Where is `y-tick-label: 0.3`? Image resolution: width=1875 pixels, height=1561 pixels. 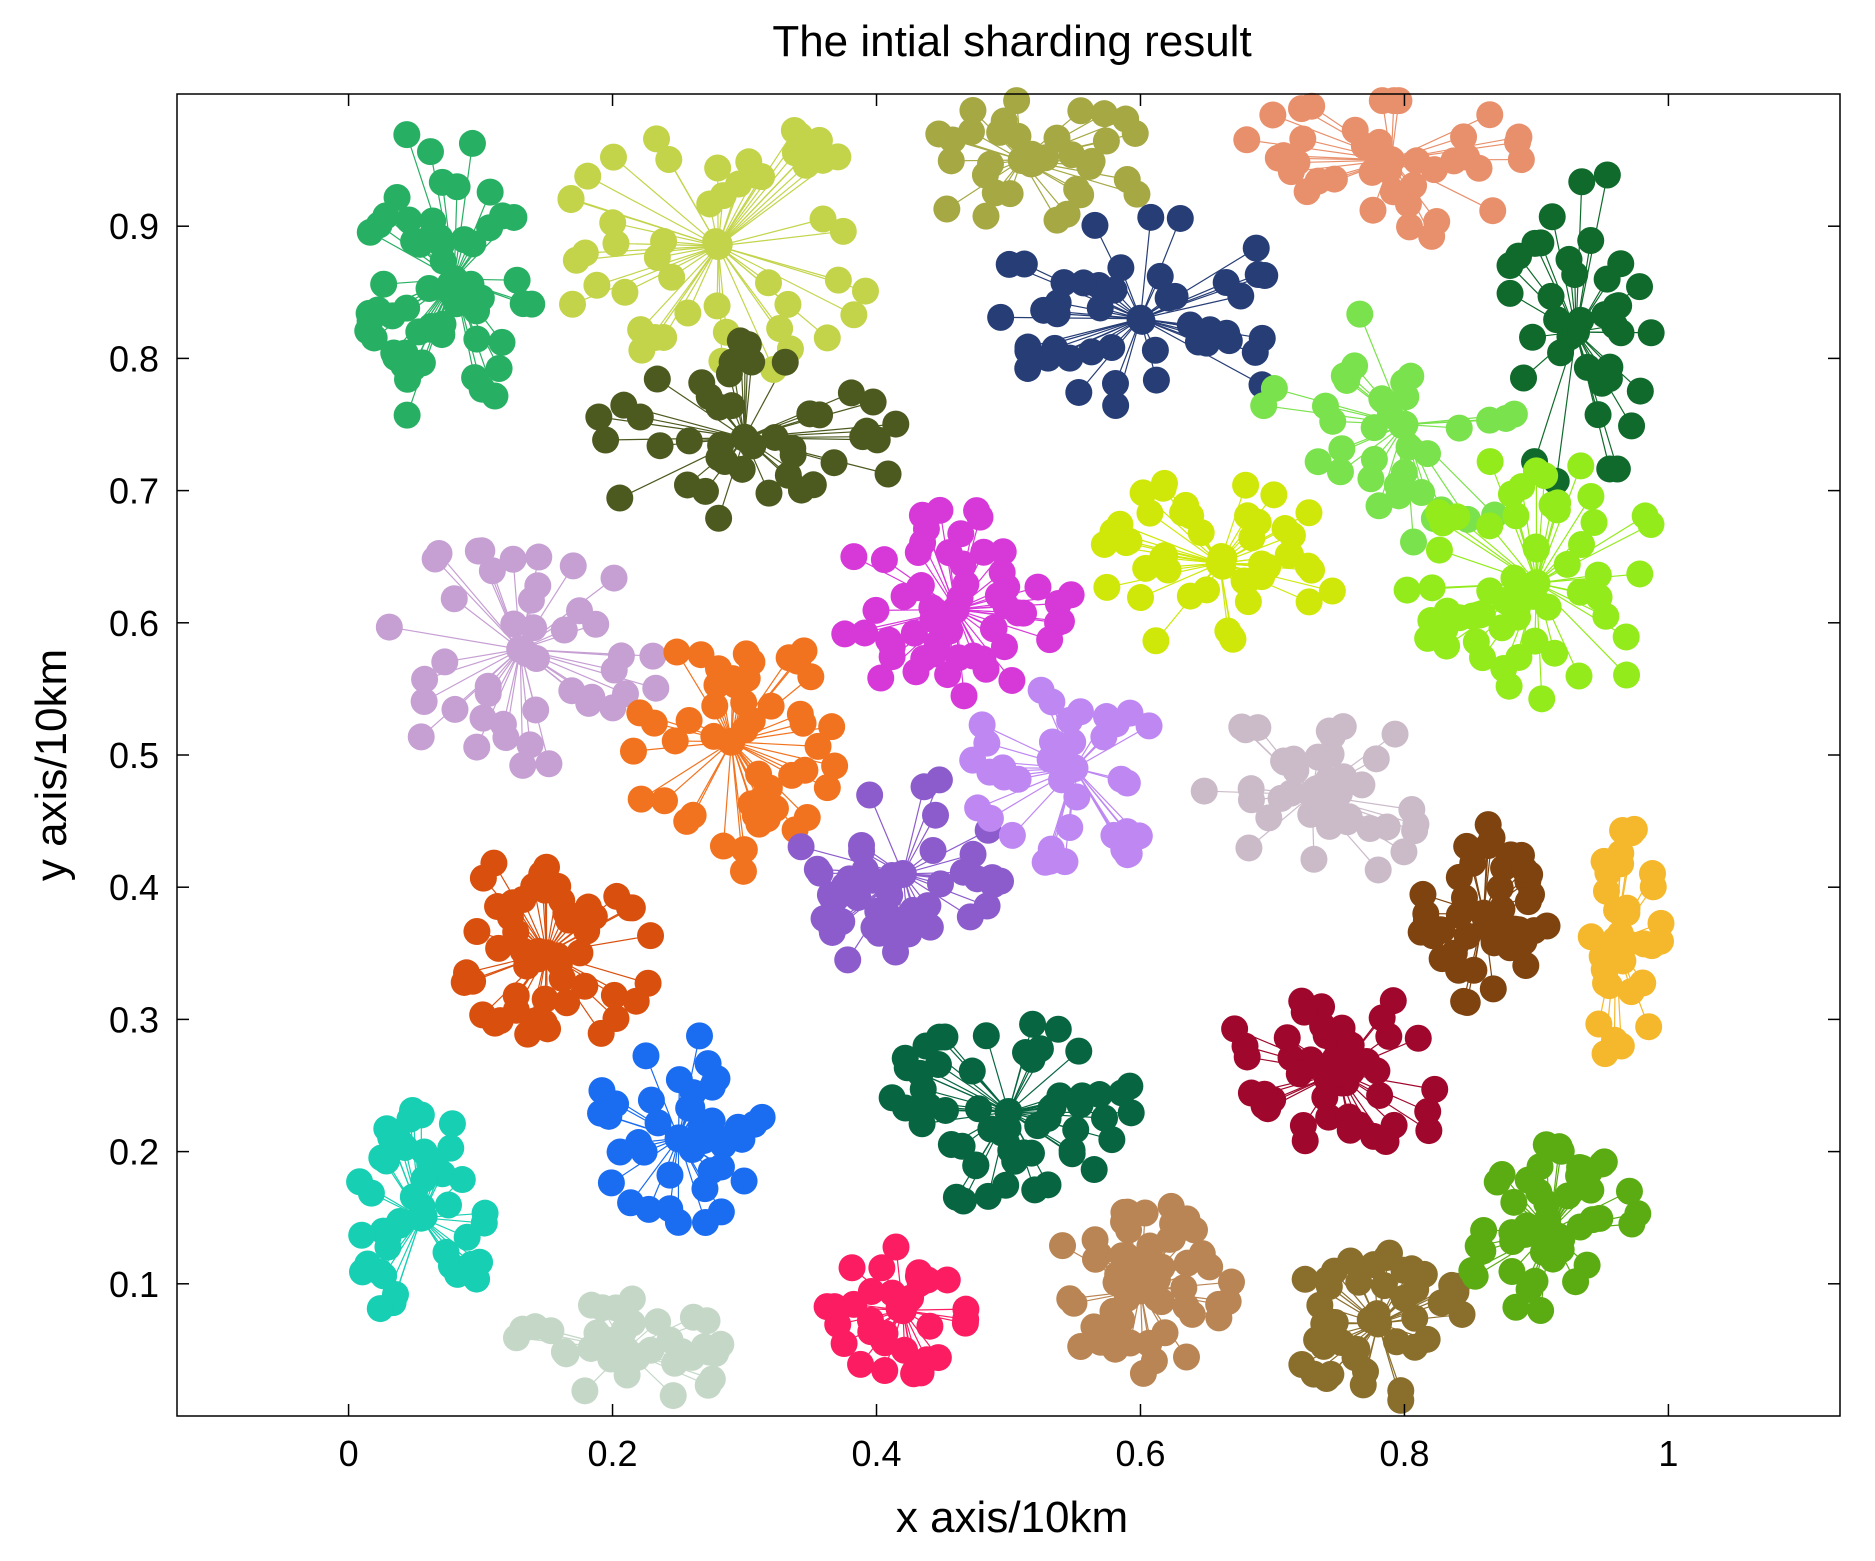 y-tick-label: 0.3 is located at coordinates (134, 1019).